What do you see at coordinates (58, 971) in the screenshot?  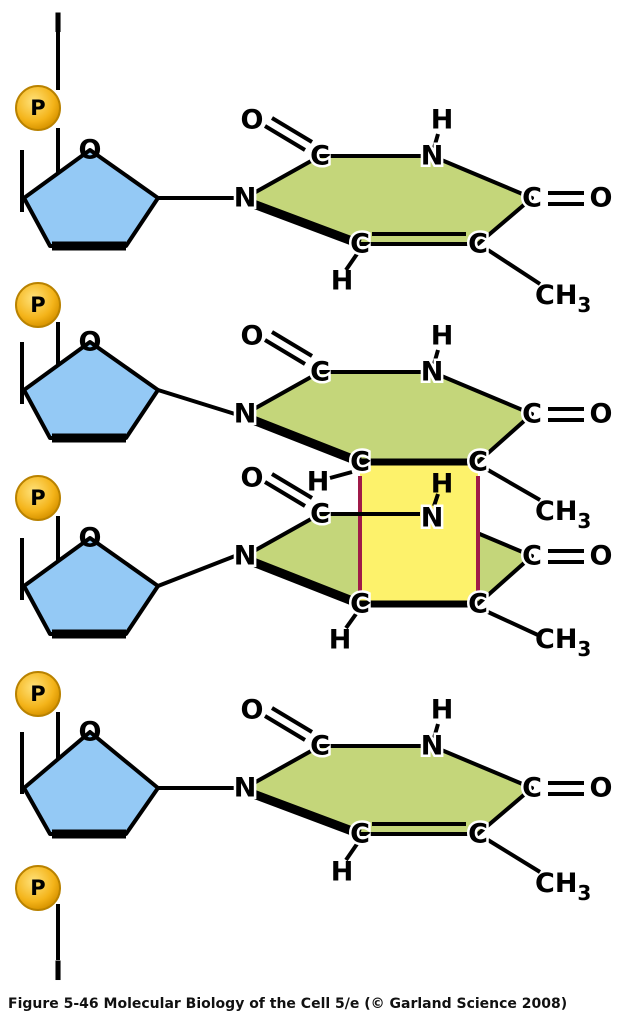 I see `chain-end-bottom: I` at bounding box center [58, 971].